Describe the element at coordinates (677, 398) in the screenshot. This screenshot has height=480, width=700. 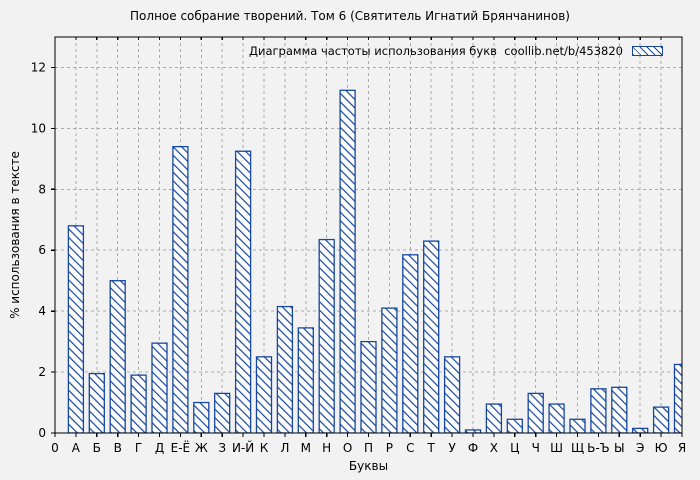
I see `bar-Я` at that location.